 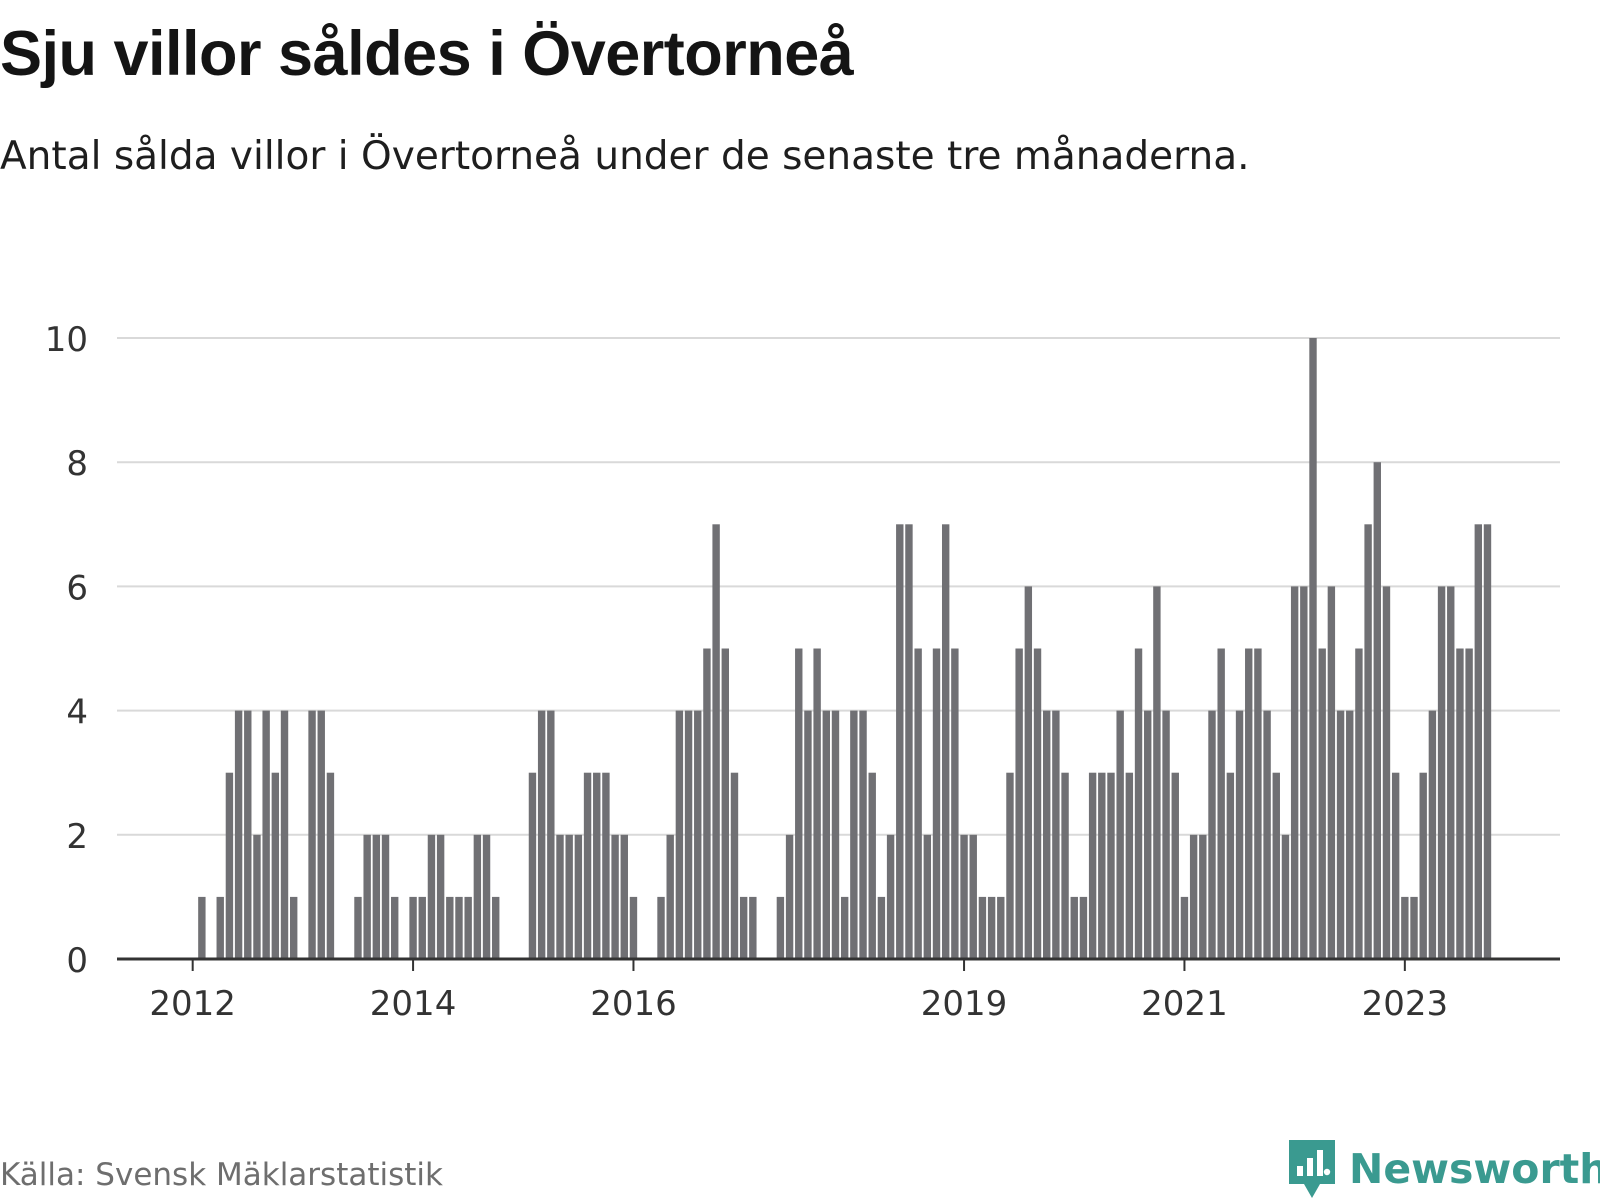 What do you see at coordinates (77, 588) in the screenshot?
I see `y-tick-label: 6` at bounding box center [77, 588].